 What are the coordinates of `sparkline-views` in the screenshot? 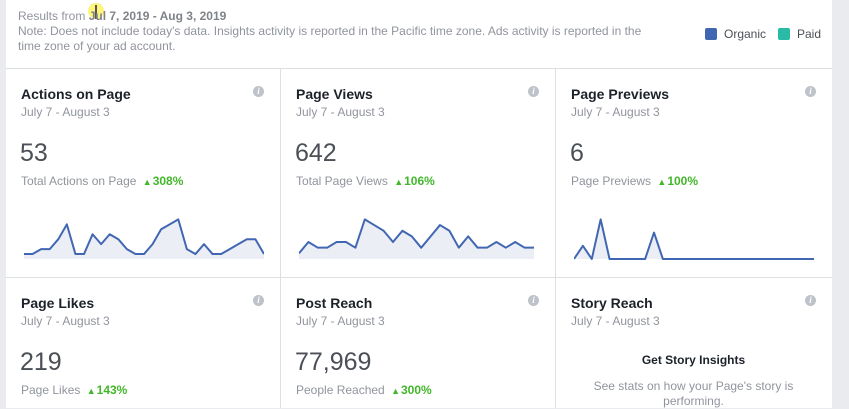 It's located at (416, 238).